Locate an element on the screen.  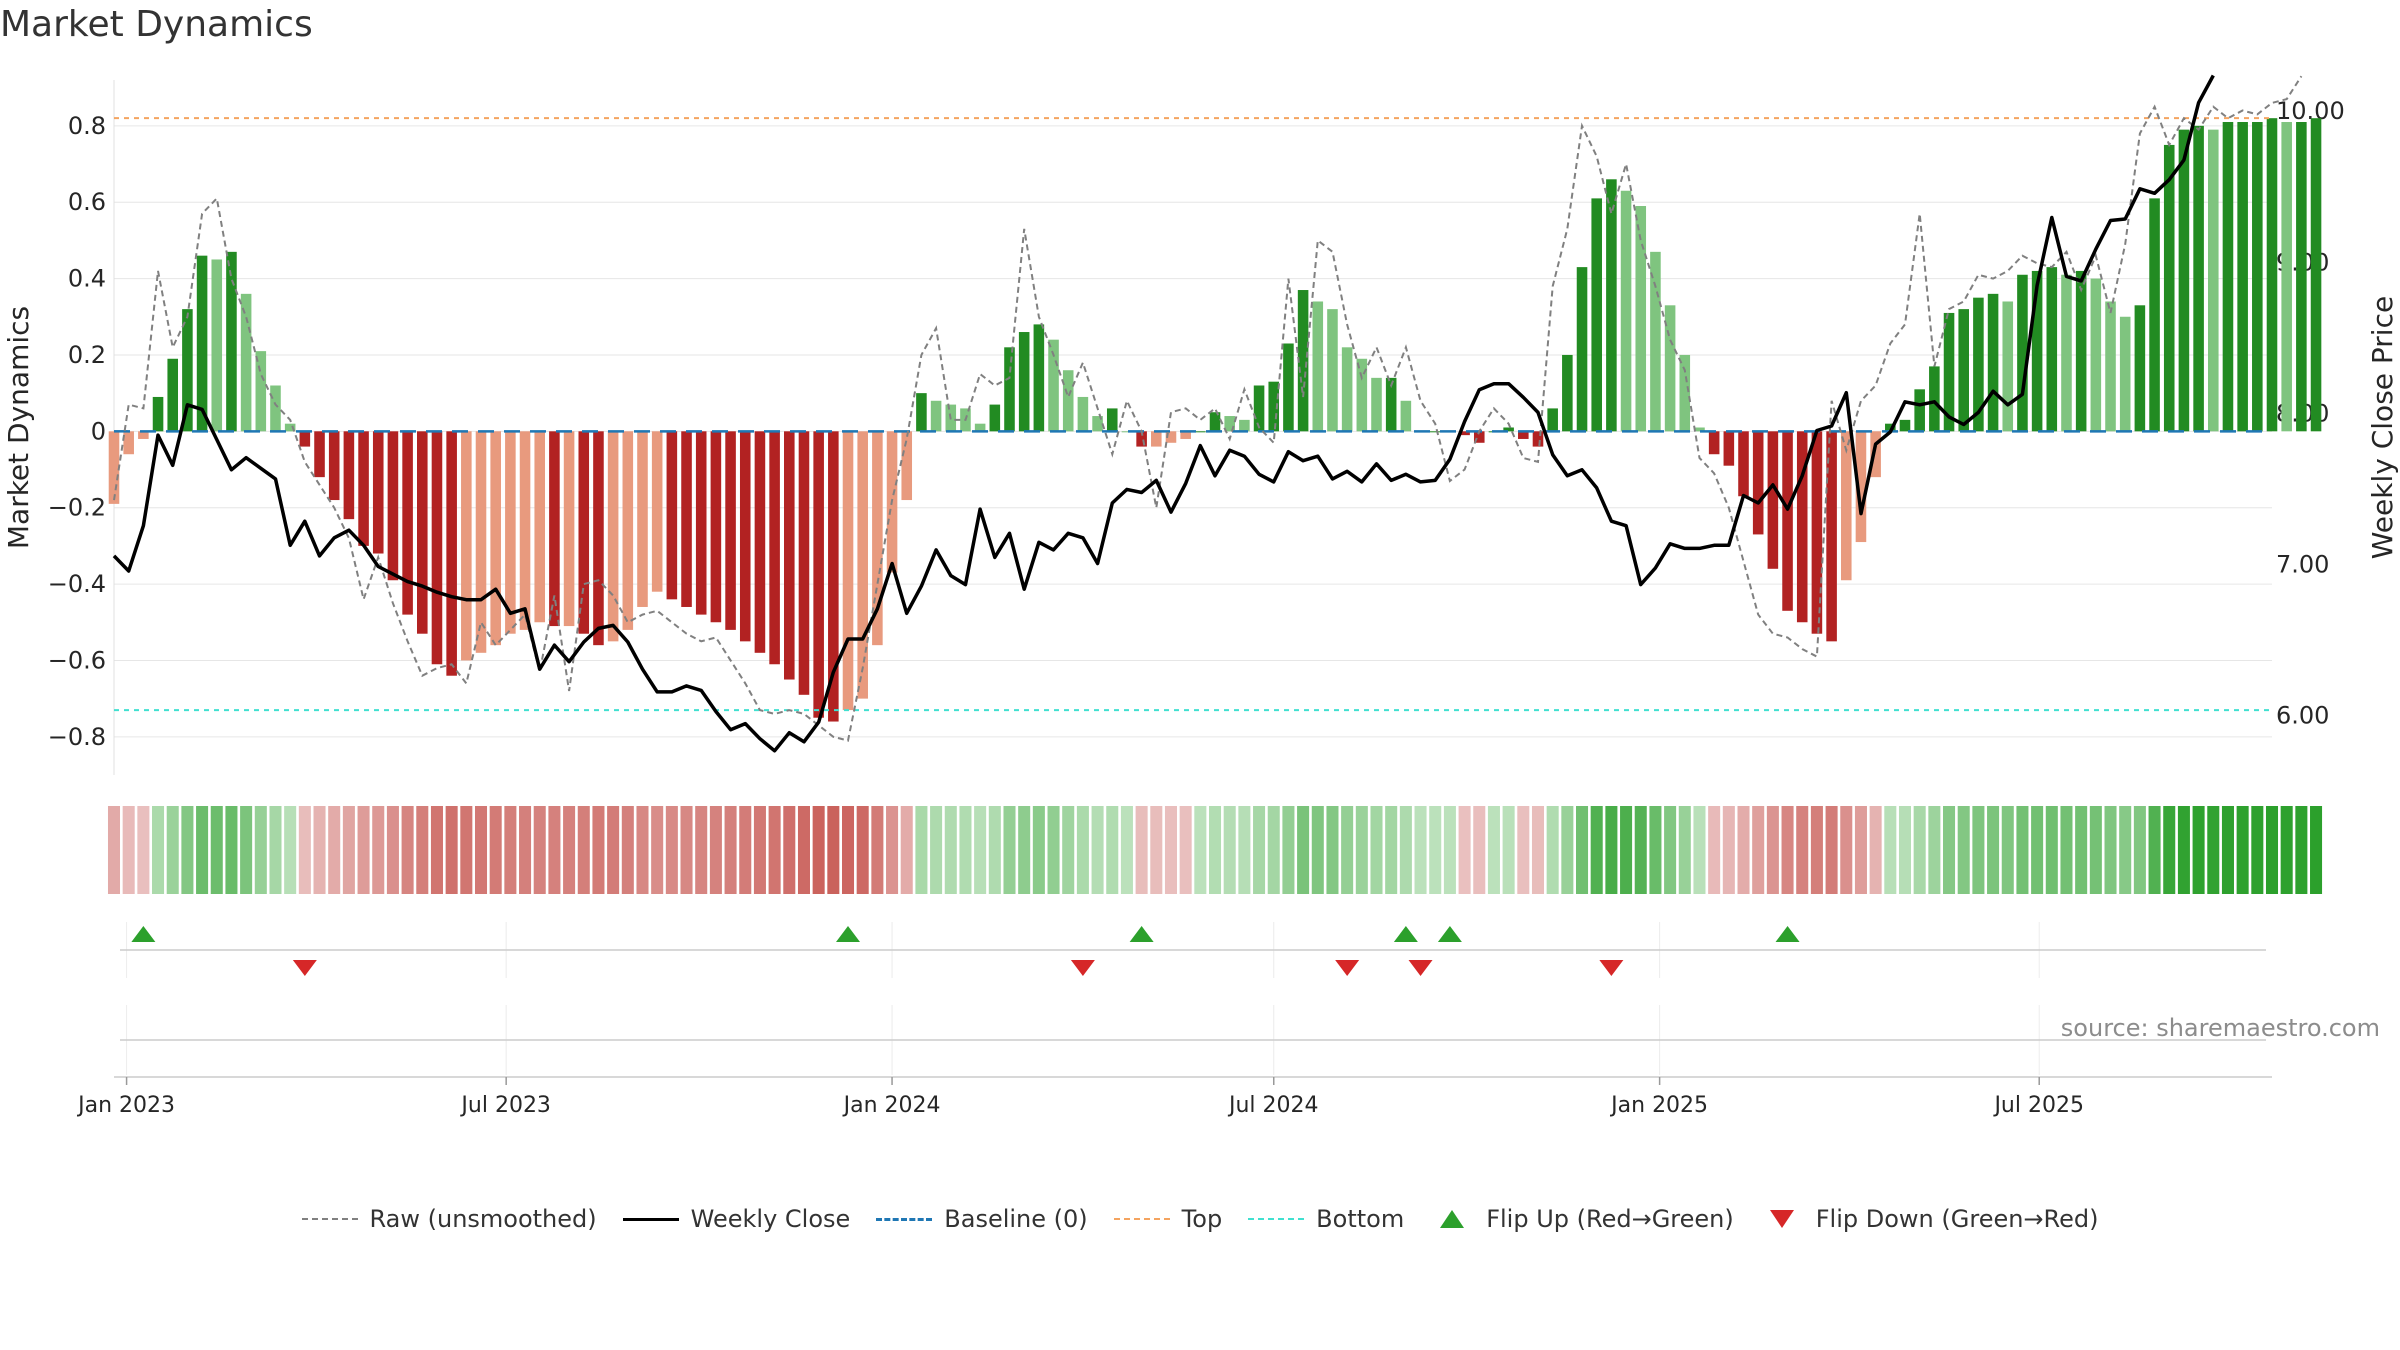
legend-item-top: Top is located at coordinates (1167, 1219).